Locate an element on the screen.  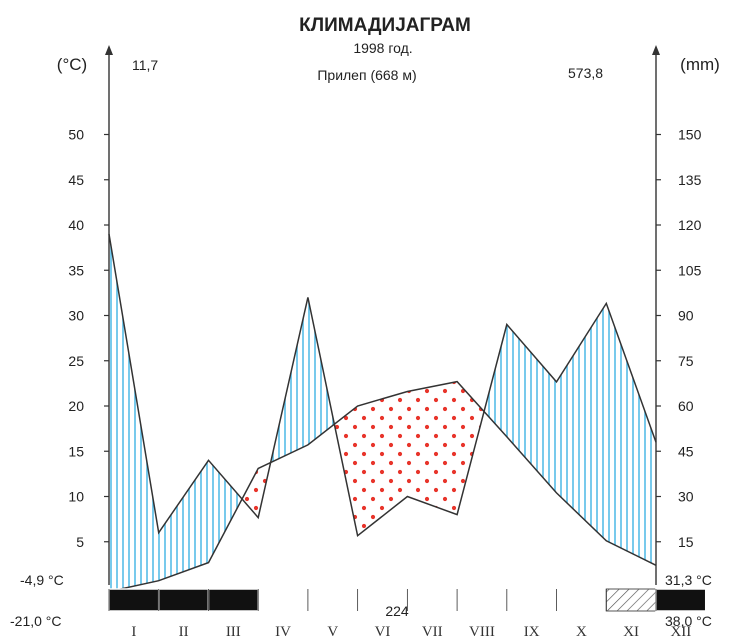
right-axis-unit: (mm) is located at coordinates (700, 64).